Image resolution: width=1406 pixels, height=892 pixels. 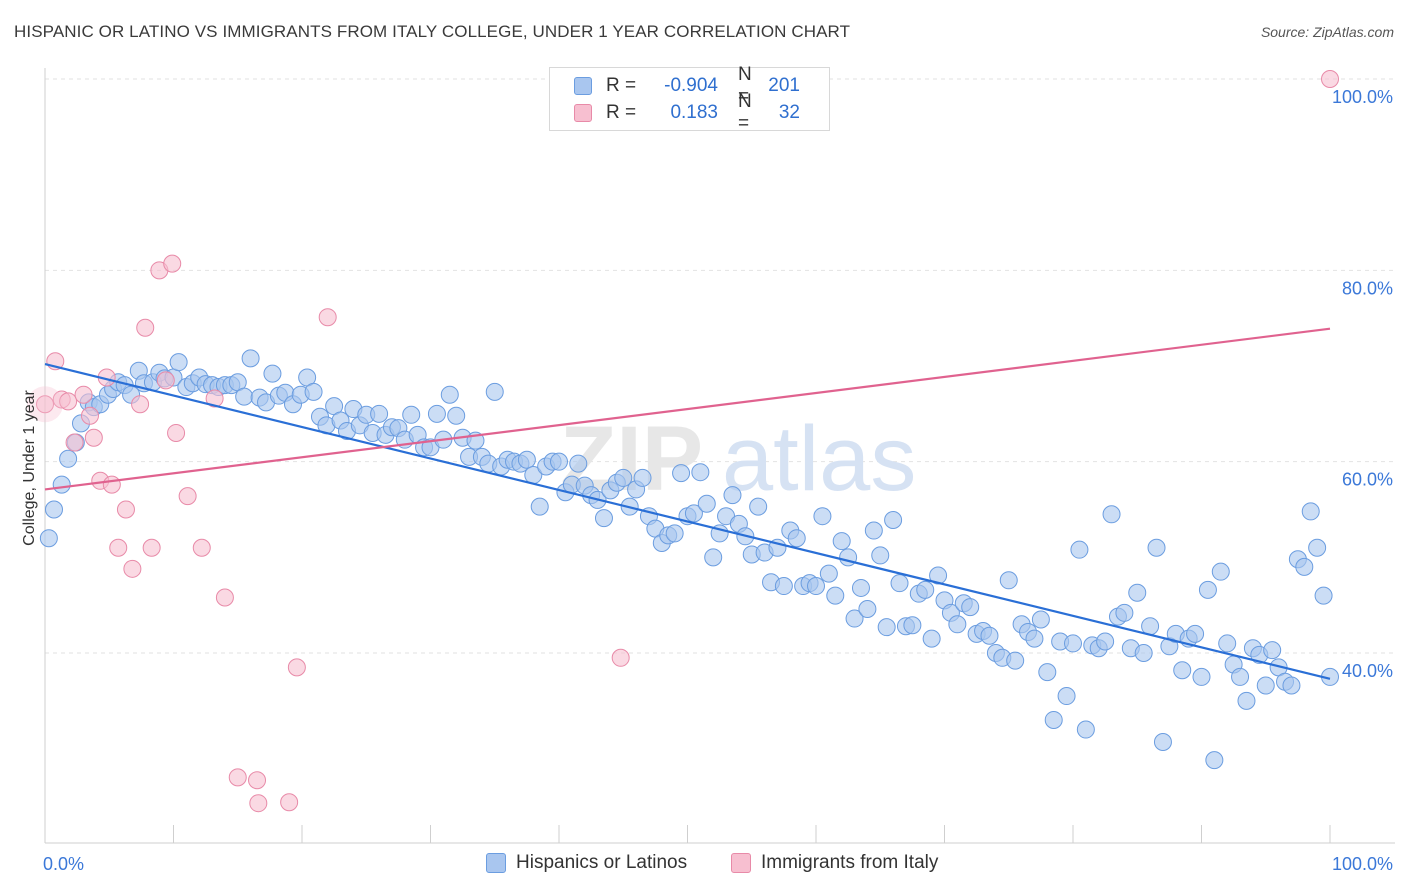 I want to click on legend-swatch-italy, so click(x=583, y=113).